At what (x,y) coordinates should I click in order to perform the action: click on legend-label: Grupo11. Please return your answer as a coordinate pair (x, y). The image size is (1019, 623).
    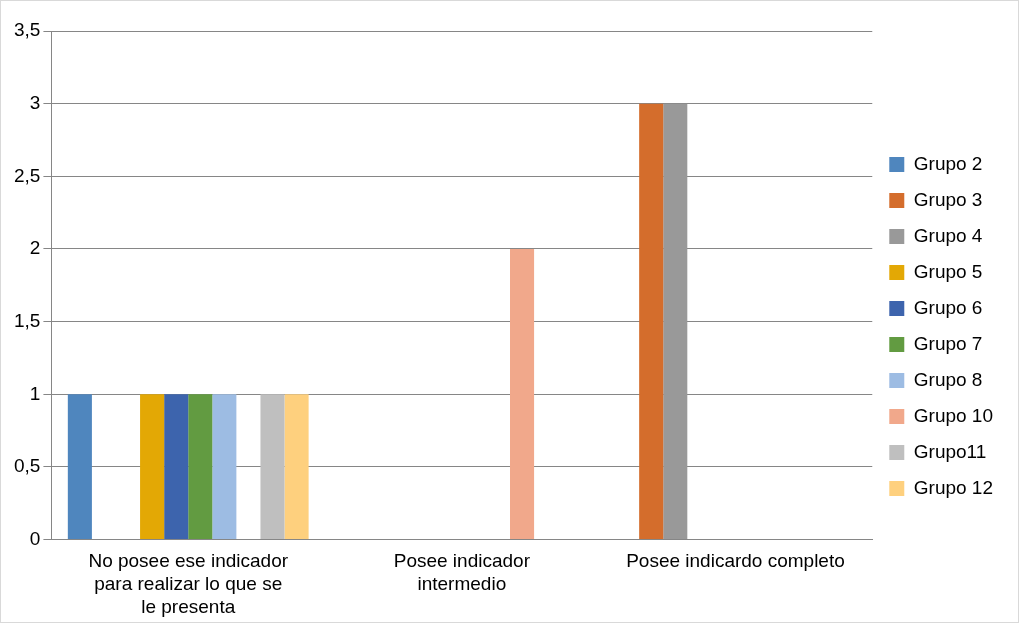
    Looking at the image, I should click on (950, 451).